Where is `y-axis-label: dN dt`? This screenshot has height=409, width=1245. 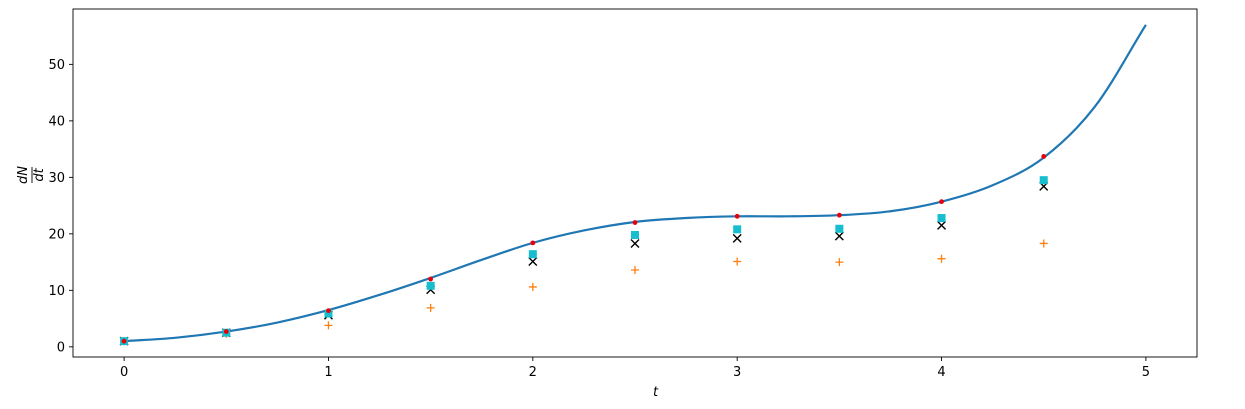 y-axis-label: dN dt is located at coordinates (31, 175).